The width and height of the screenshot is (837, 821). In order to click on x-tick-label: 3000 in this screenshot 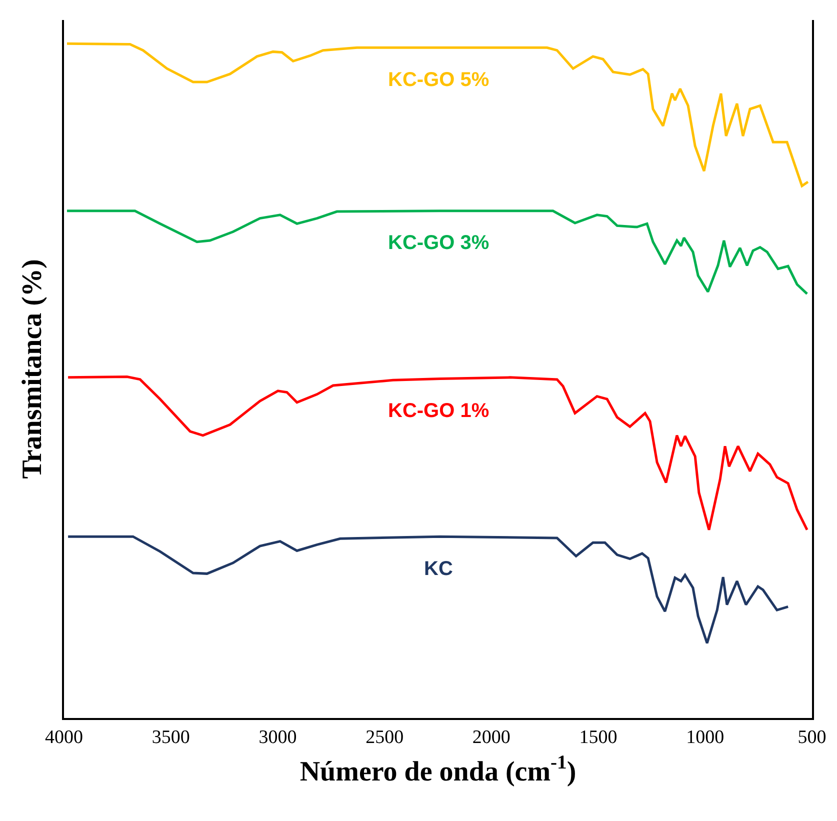, I will do `click(277, 737)`.